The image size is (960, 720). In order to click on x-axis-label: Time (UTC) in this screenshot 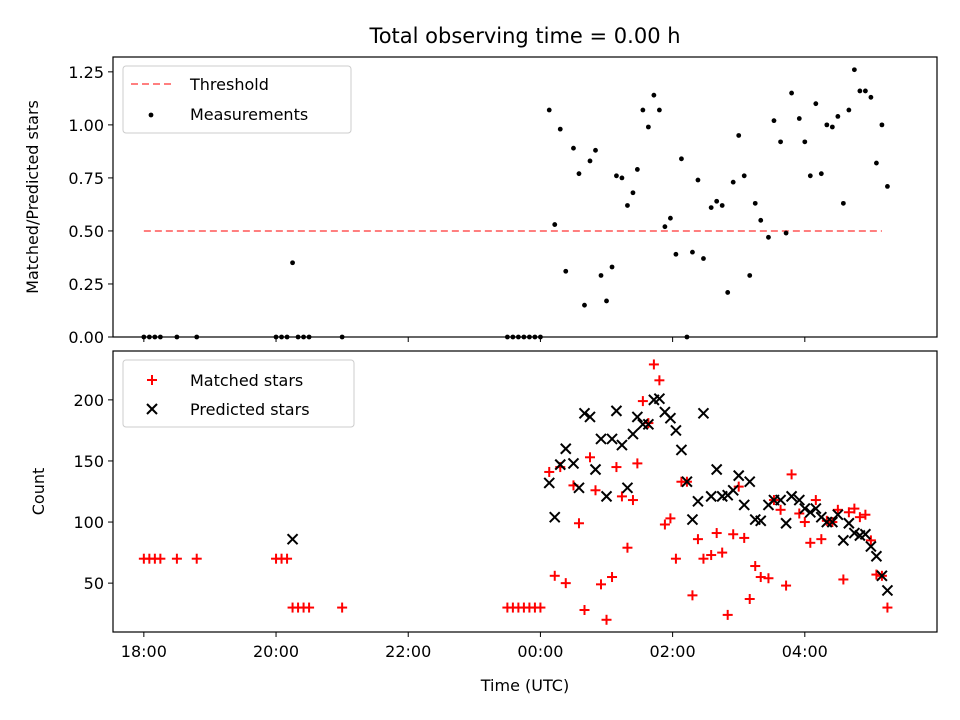, I will do `click(524, 685)`.